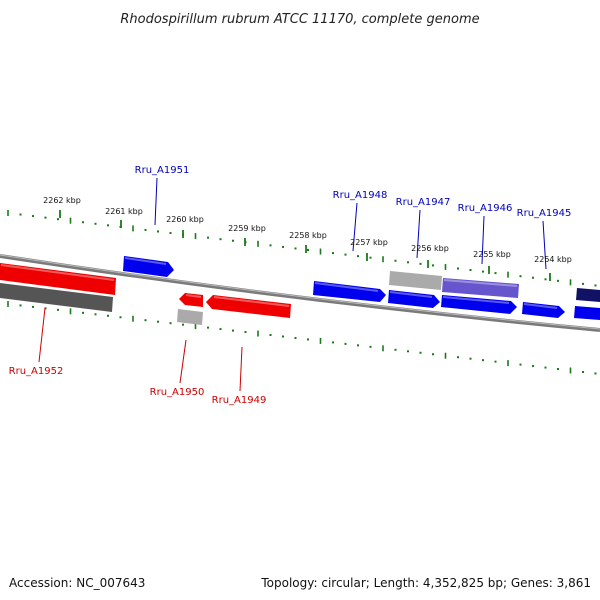 This screenshot has height=600, width=600. What do you see at coordinates (124, 211) in the screenshot?
I see `axis-tick-label: 2261 kbp` at bounding box center [124, 211].